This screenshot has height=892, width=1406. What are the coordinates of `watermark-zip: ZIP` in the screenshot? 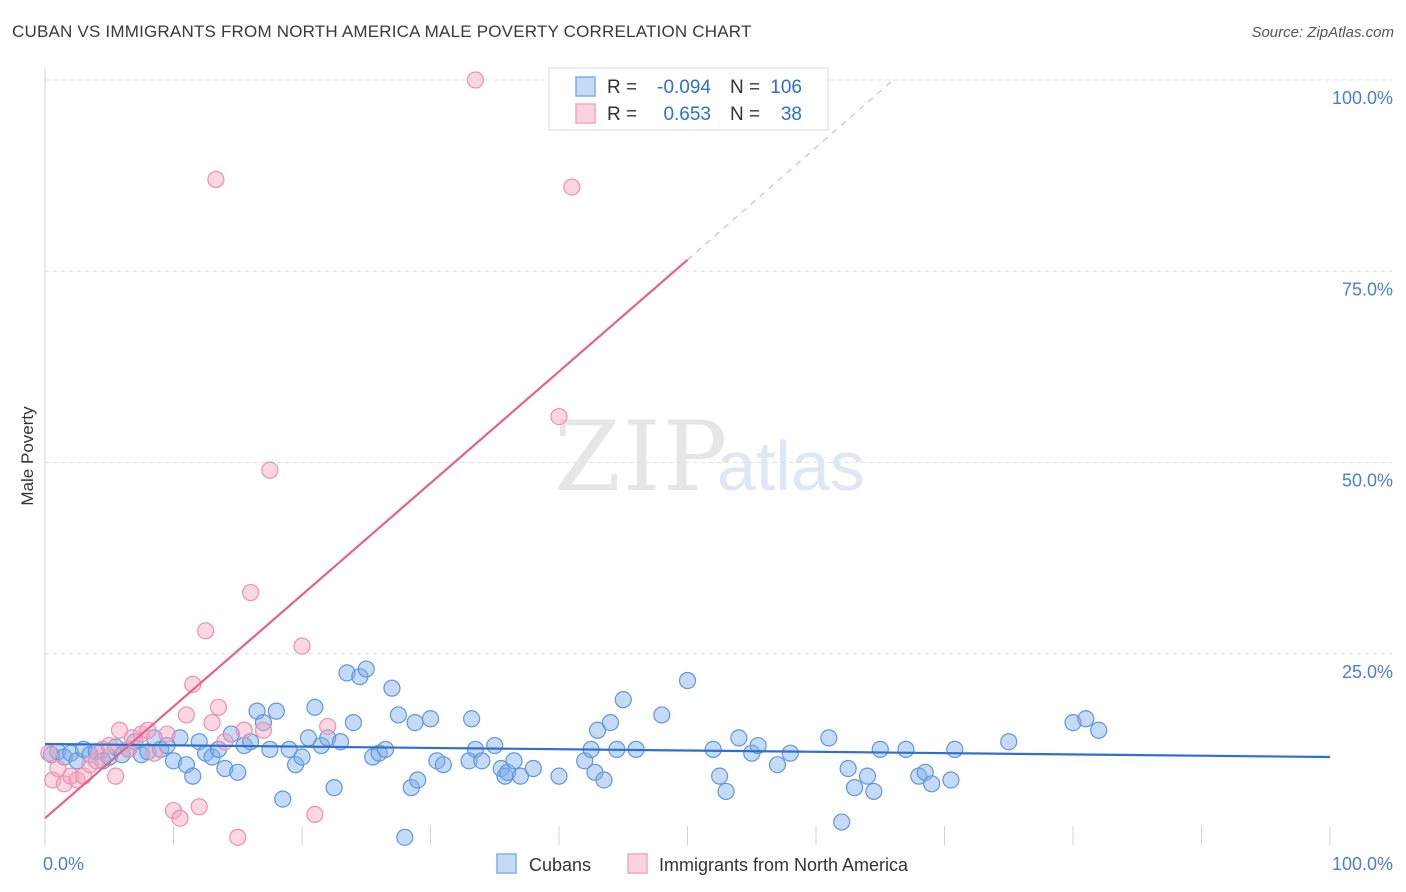 It's located at (641, 457).